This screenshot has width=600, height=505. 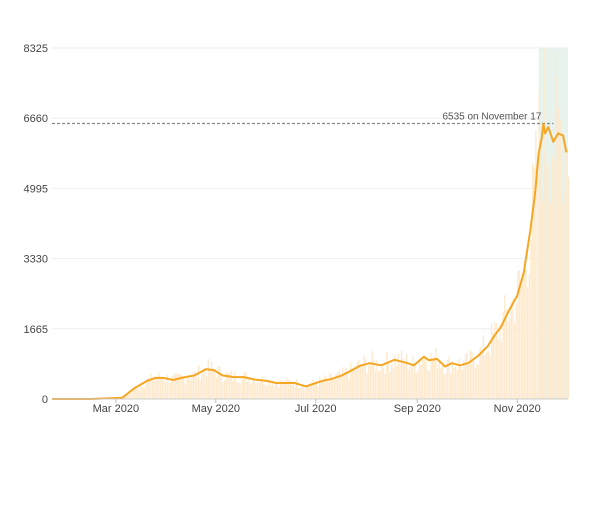 What do you see at coordinates (36, 119) in the screenshot?
I see `y-tick-label: 6660` at bounding box center [36, 119].